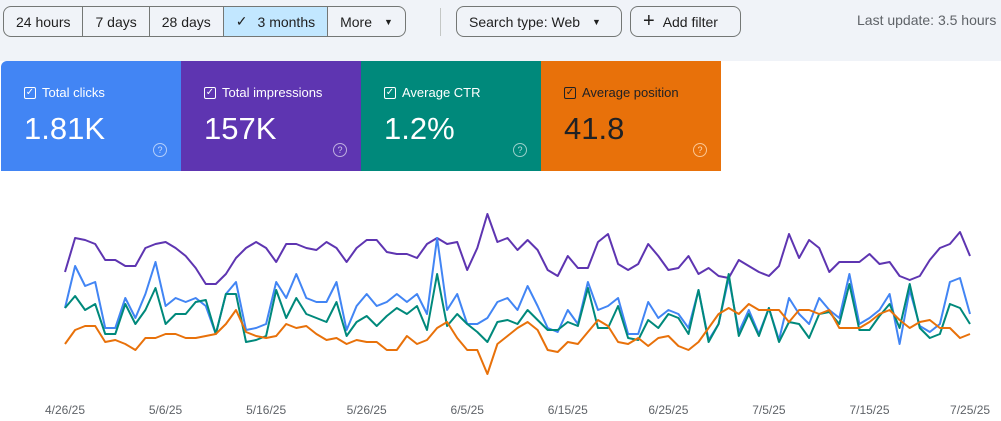  What do you see at coordinates (240, 128) in the screenshot?
I see `metric-value: 157K` at bounding box center [240, 128].